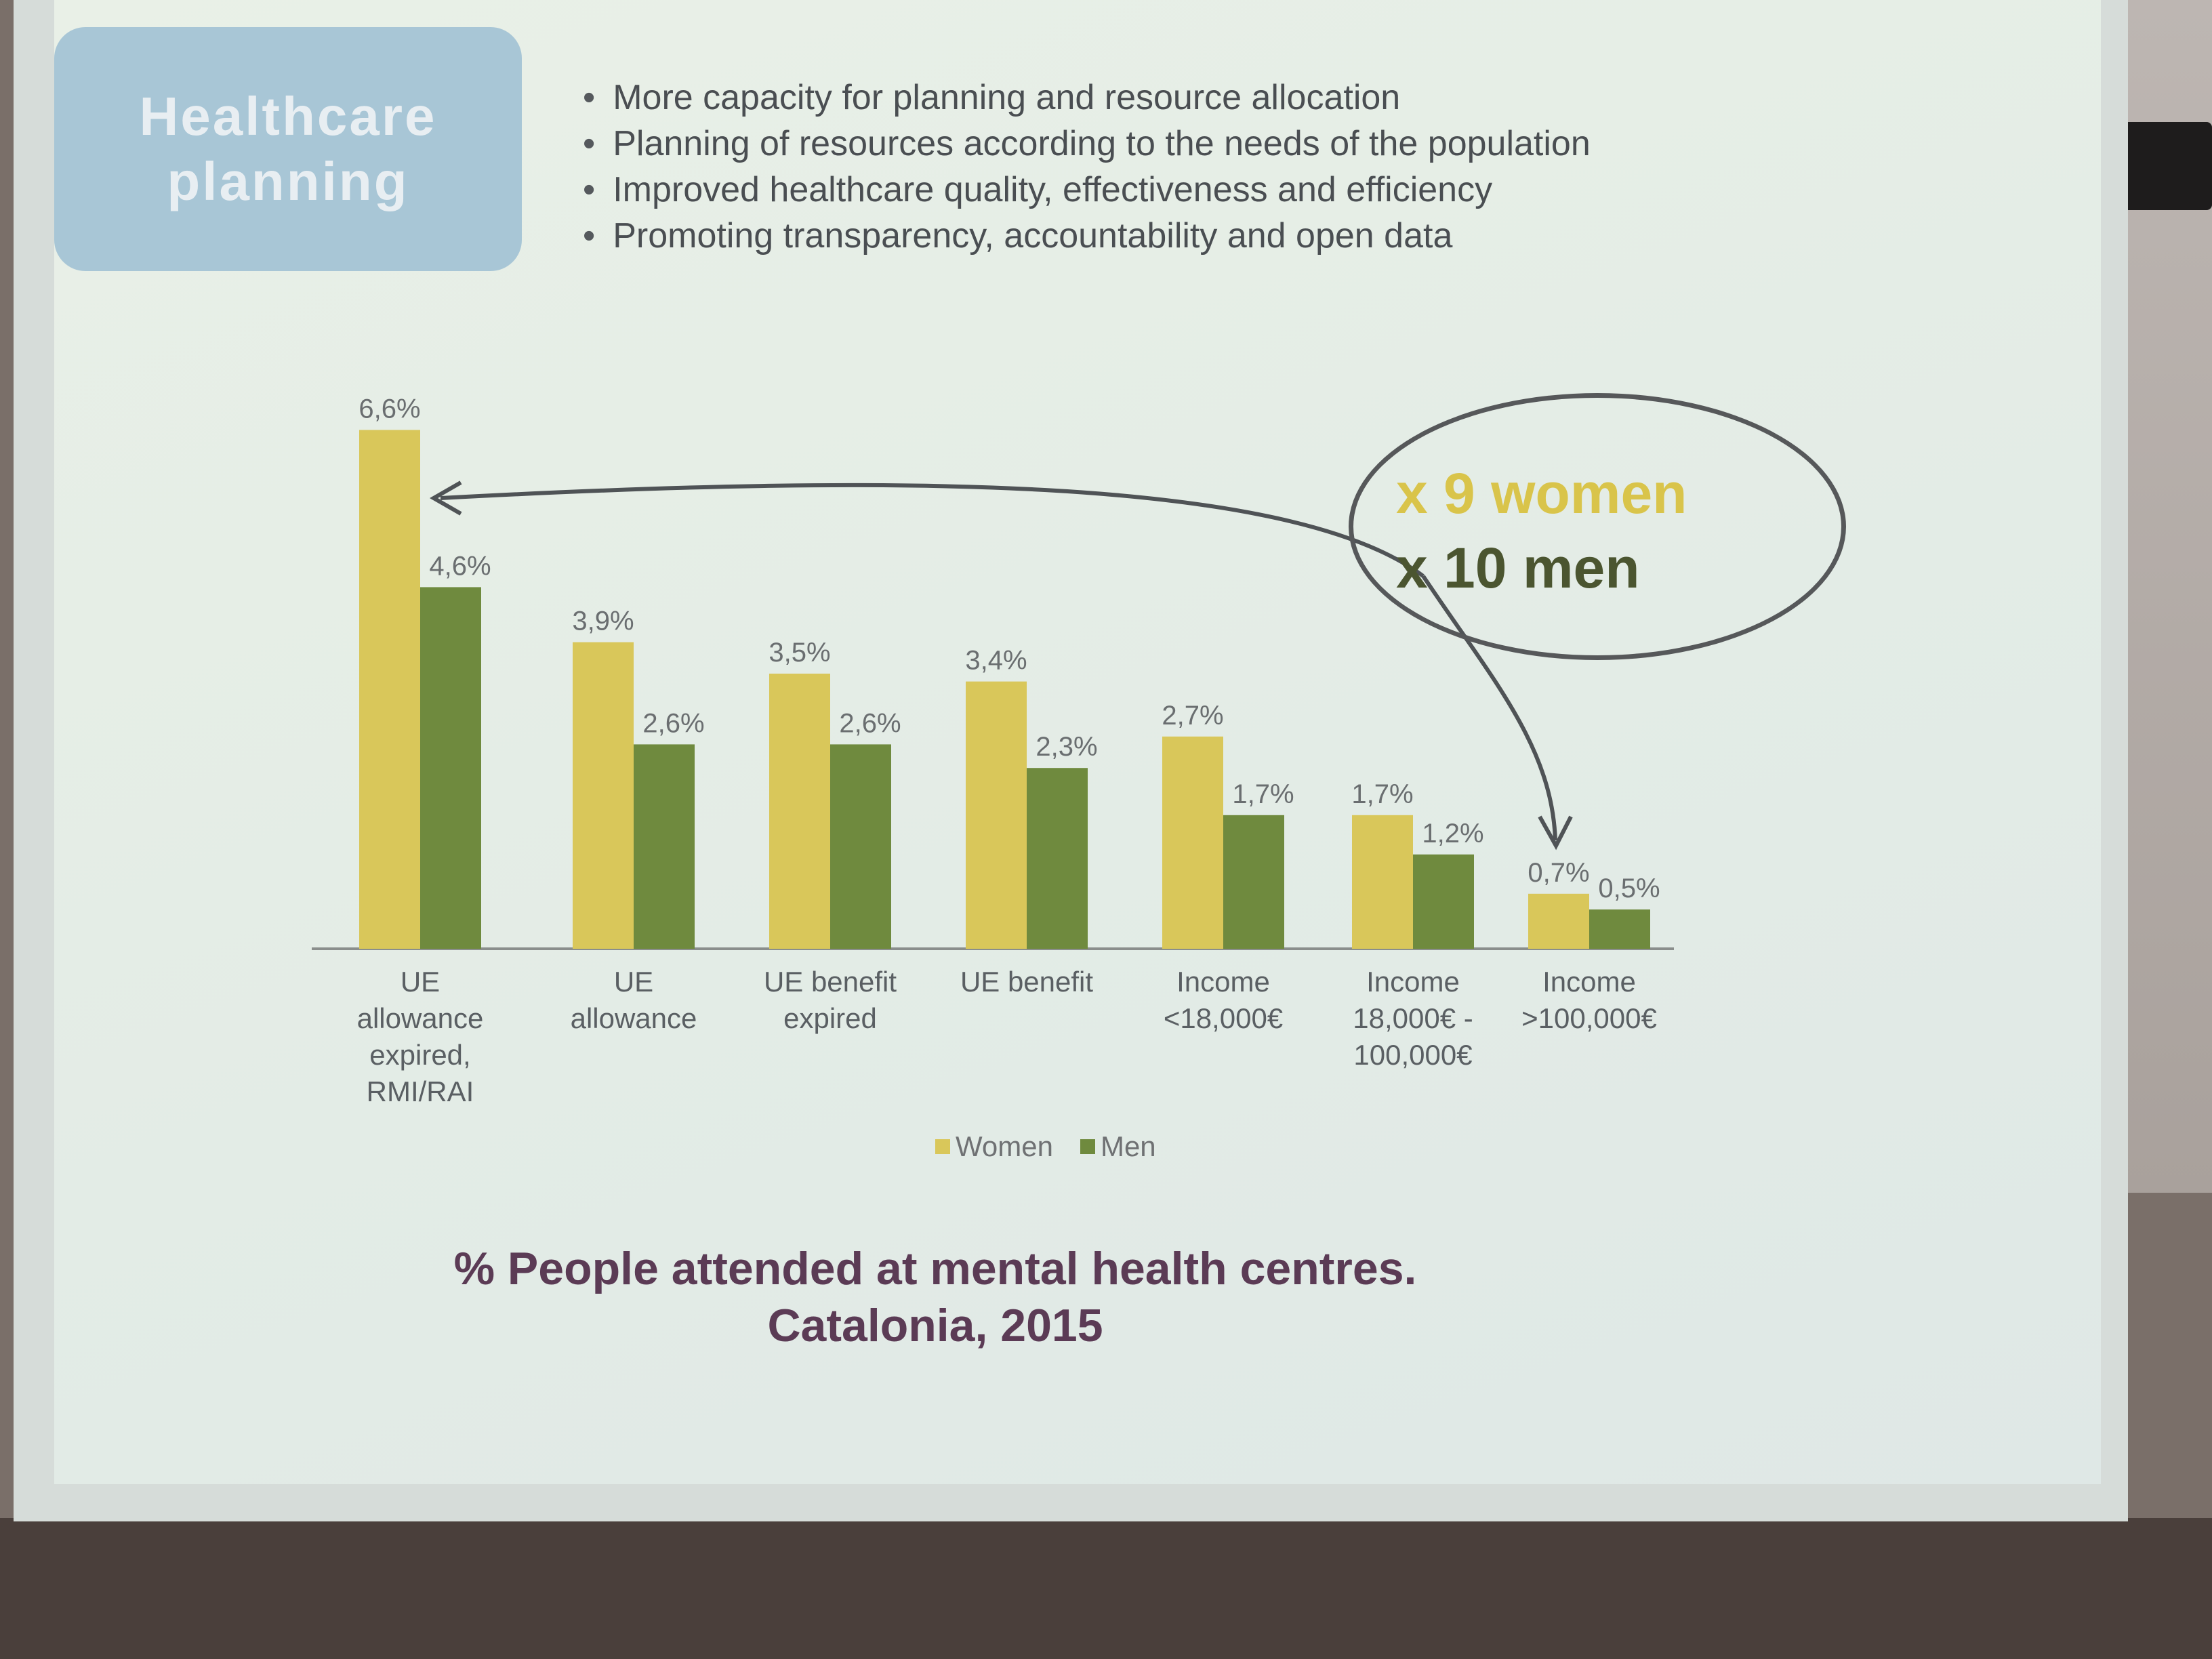 The height and width of the screenshot is (1659, 2212). Describe the element at coordinates (1541, 493) in the screenshot. I see `callout-women-text: x 9 women` at that location.